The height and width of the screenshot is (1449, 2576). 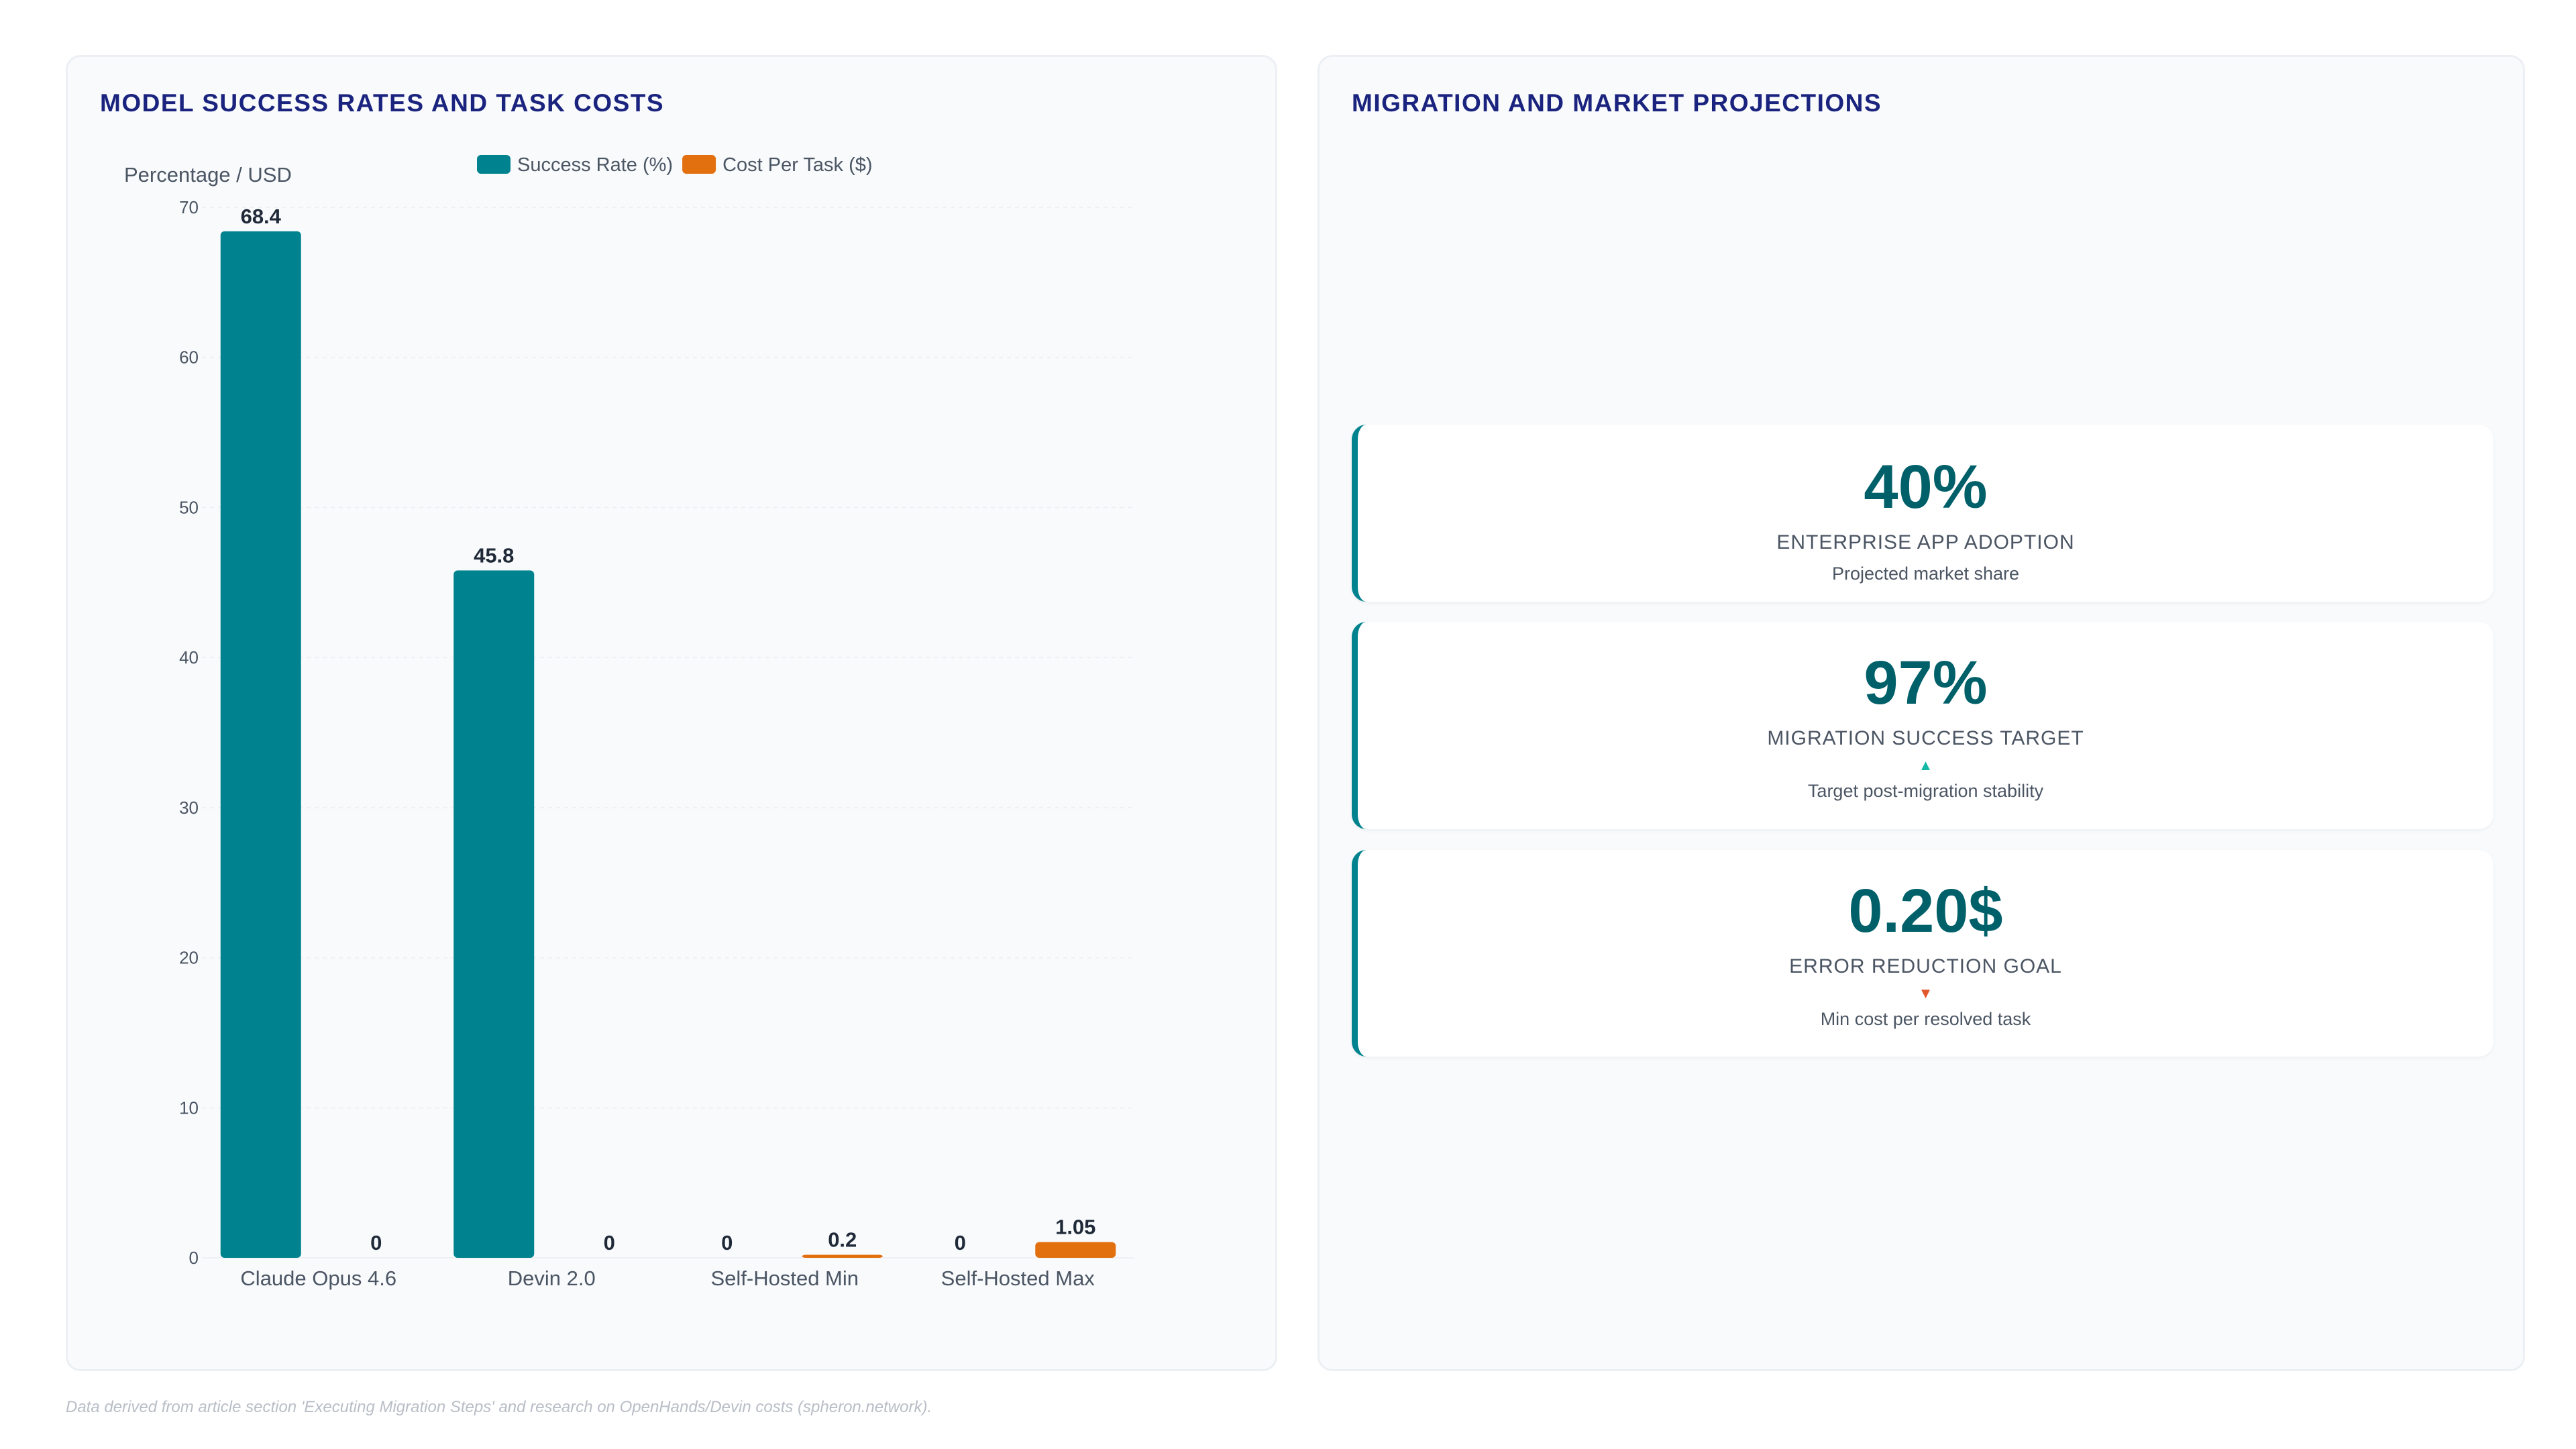 What do you see at coordinates (189, 207) in the screenshot?
I see `y-tick-label: 70` at bounding box center [189, 207].